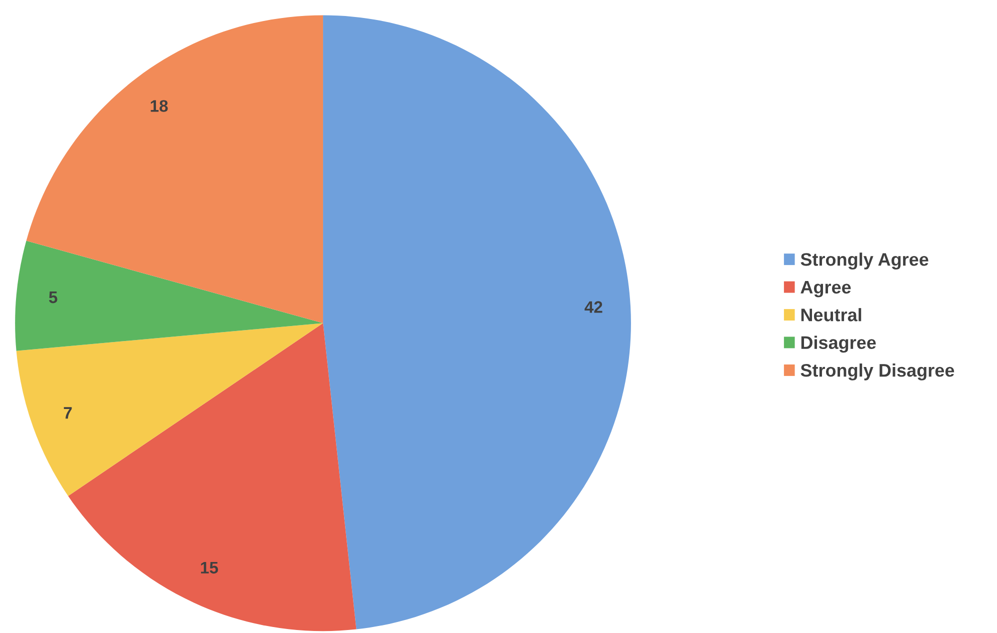 Image resolution: width=997 pixels, height=633 pixels. What do you see at coordinates (831, 315) in the screenshot?
I see `legend-label: Neutral` at bounding box center [831, 315].